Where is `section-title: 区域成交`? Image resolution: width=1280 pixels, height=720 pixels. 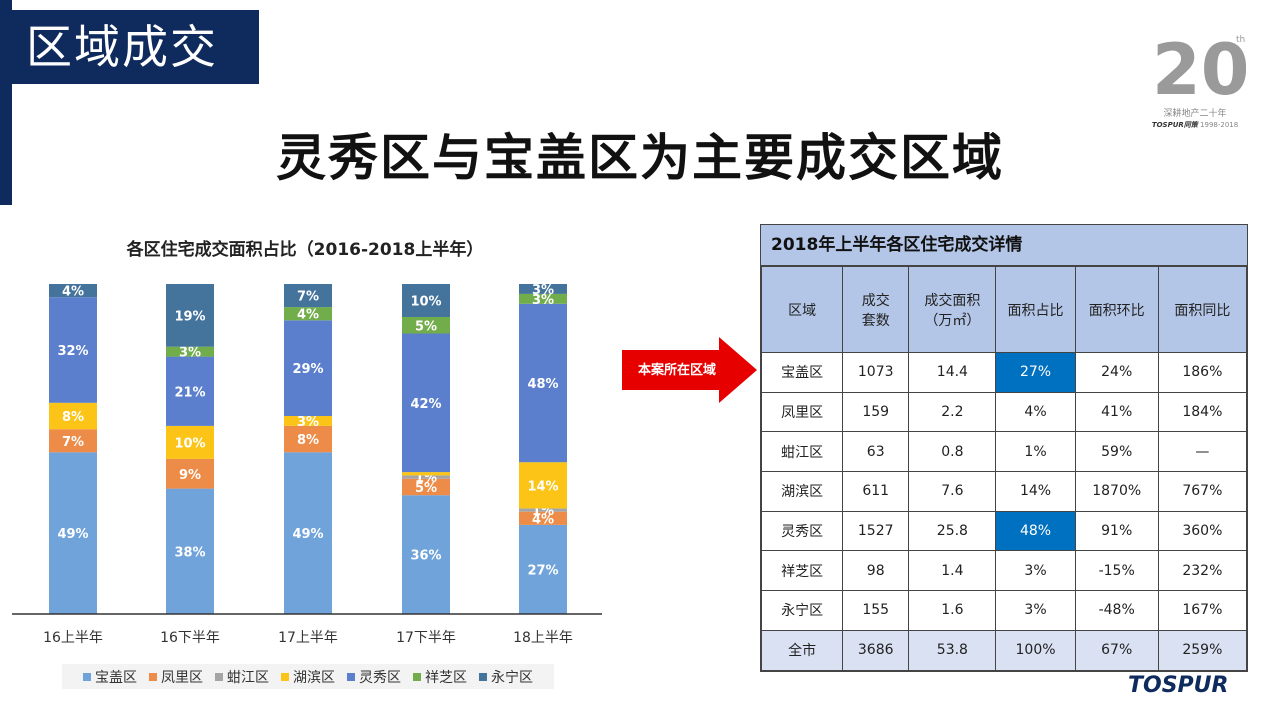 section-title: 区域成交 is located at coordinates (135, 47).